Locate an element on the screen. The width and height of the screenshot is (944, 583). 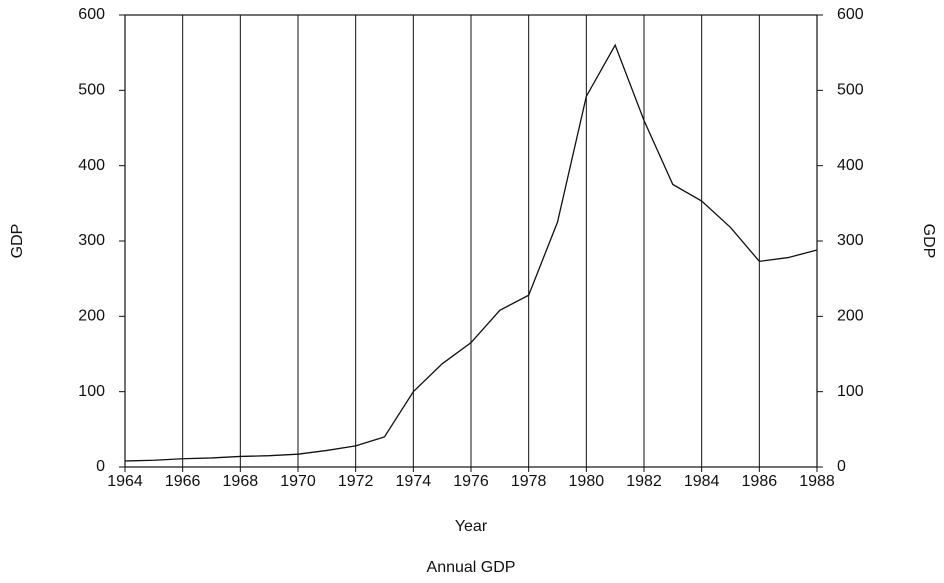
x-tick-label: 1988 is located at coordinates (817, 481).